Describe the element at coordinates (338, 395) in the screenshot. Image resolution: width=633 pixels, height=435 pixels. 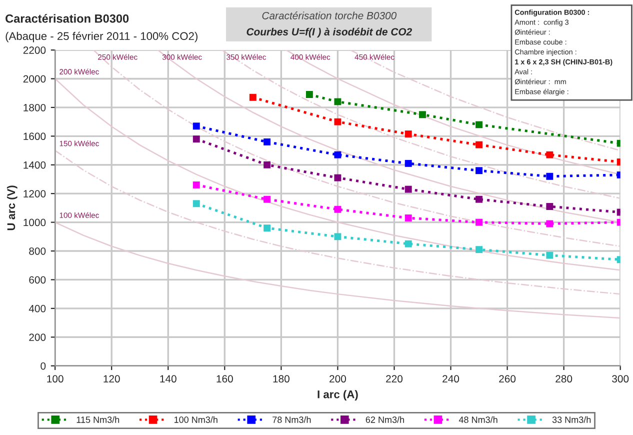
I see `x-axis-title: I arc (A)` at that location.